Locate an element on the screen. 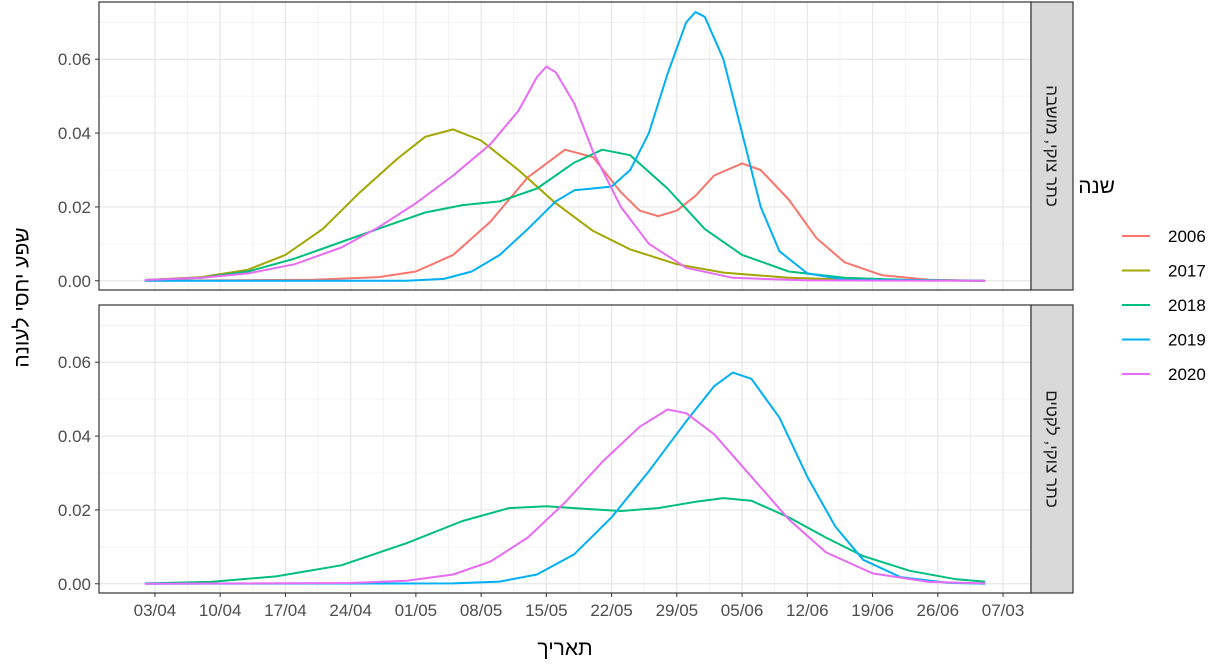 This screenshot has height=670, width=1227. legend-title: שנה is located at coordinates (1096, 186).